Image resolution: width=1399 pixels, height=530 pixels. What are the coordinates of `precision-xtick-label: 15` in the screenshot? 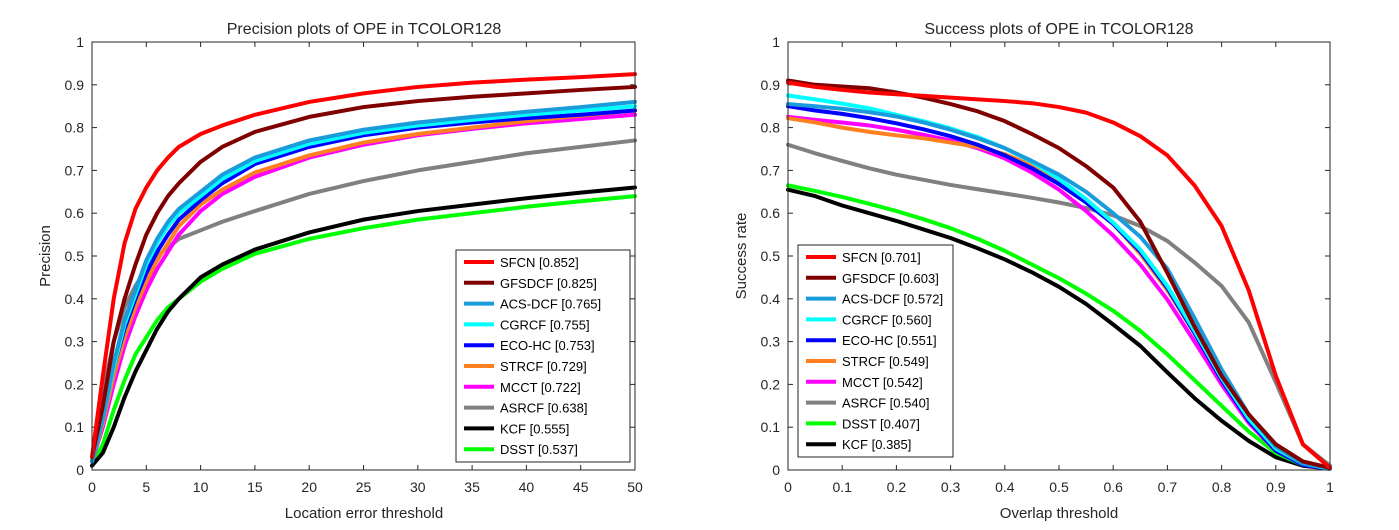 It's located at (255, 487).